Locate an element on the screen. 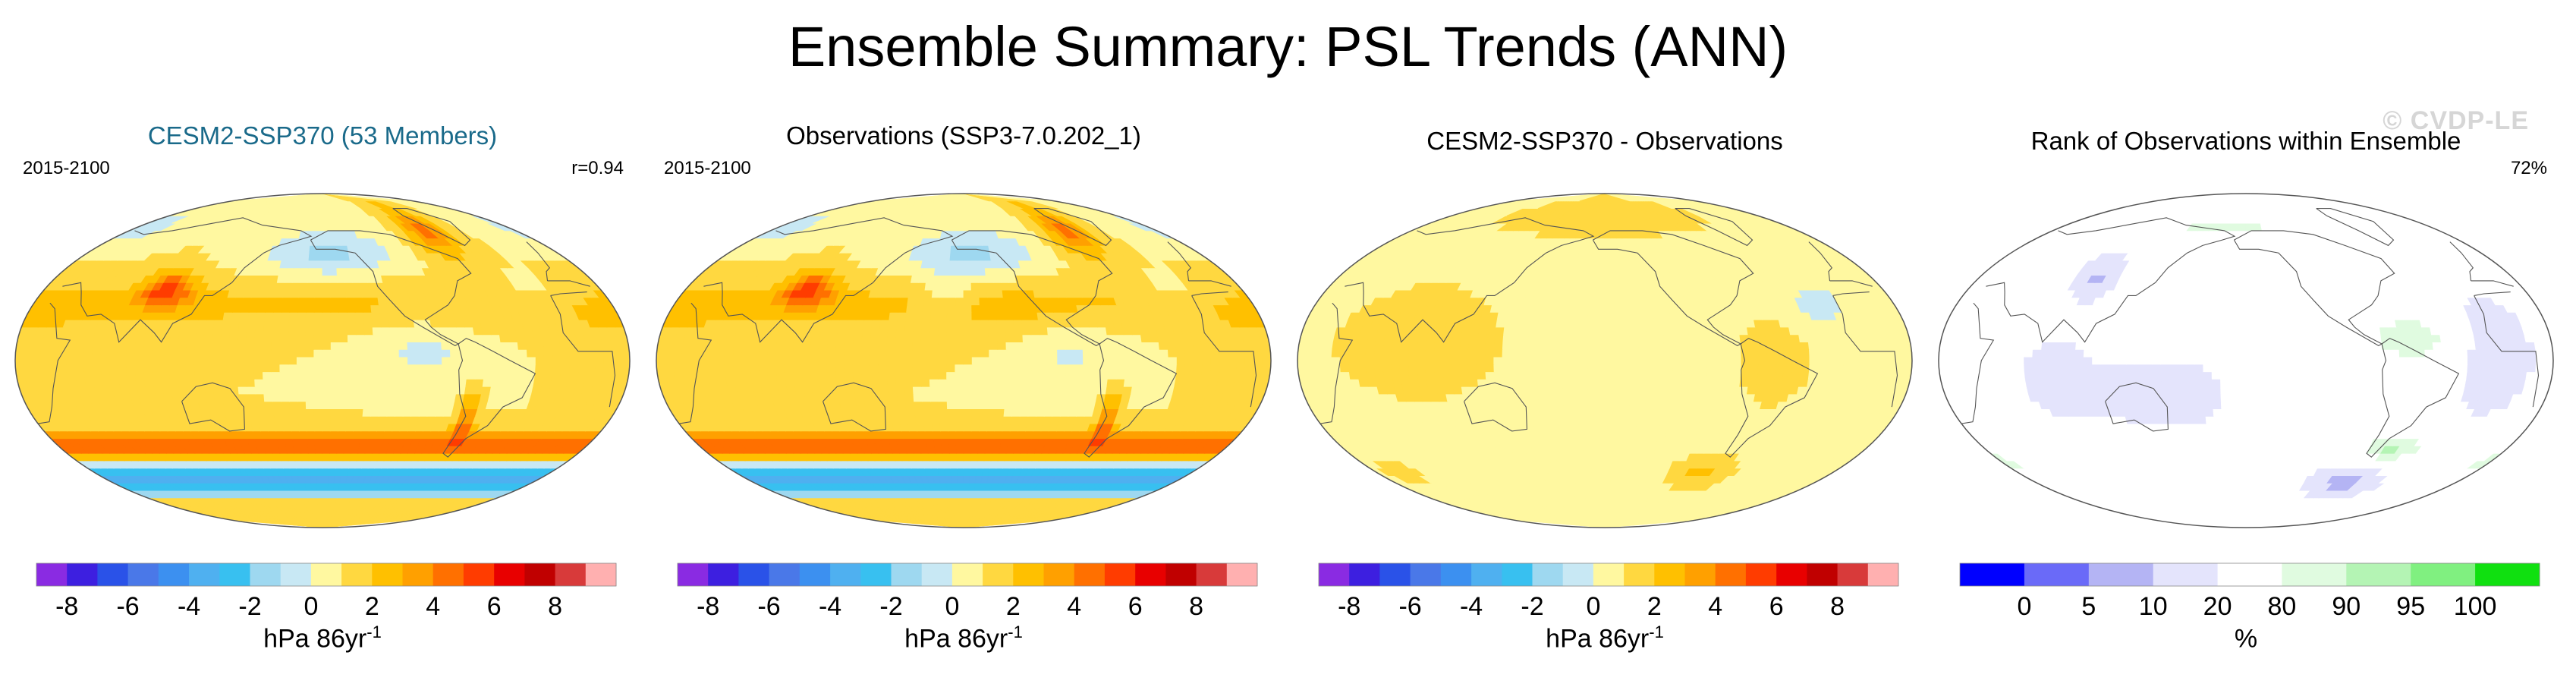  coastline is located at coordinates (326, 358).